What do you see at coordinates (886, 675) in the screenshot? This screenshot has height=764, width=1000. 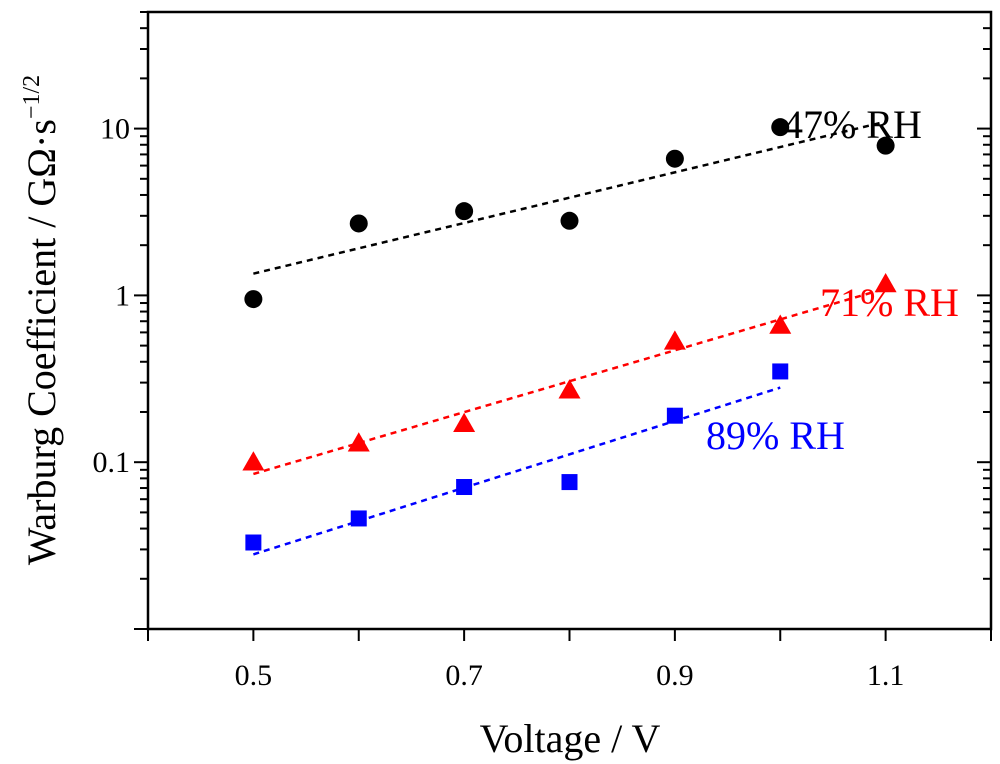 I see `x-tick-label: 1.1` at bounding box center [886, 675].